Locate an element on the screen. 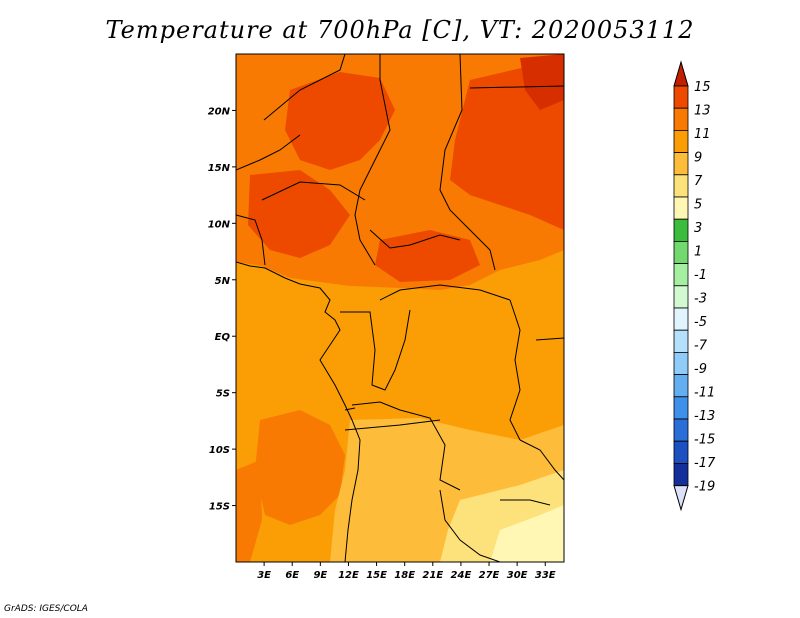 Image resolution: width=800 pixels, height=618 pixels. lon-tick-label: 3E is located at coordinates (264, 575).